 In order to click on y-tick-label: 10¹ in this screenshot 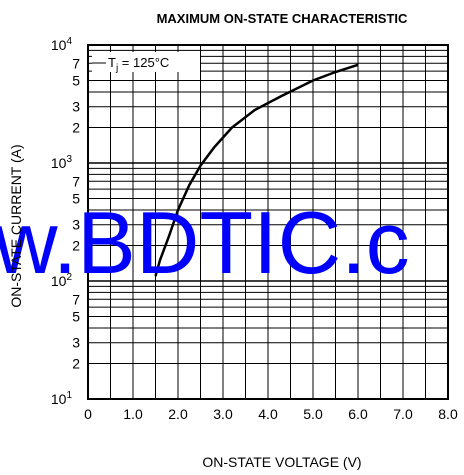, I will do `click(62, 398)`.